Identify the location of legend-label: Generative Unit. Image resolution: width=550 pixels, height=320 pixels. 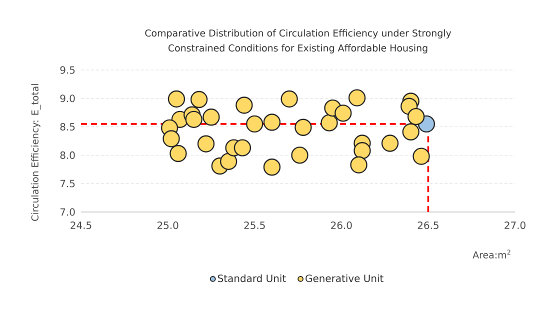
(345, 278).